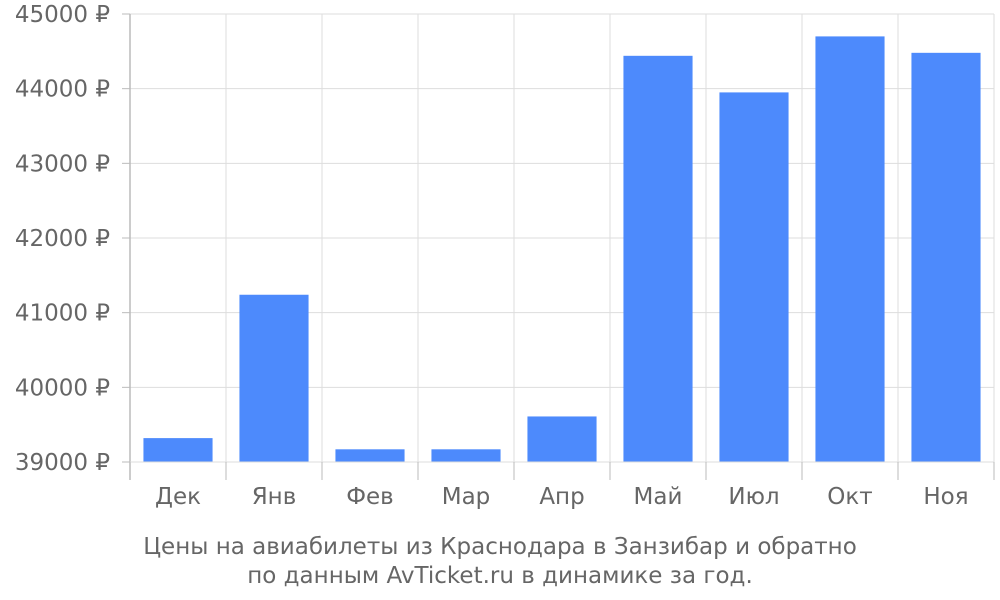 Image resolution: width=1000 pixels, height=600 pixels. I want to click on x-tick-labels: Дек Янв Фев Мар Апр Май Июл Окт Ноя, so click(562, 497).